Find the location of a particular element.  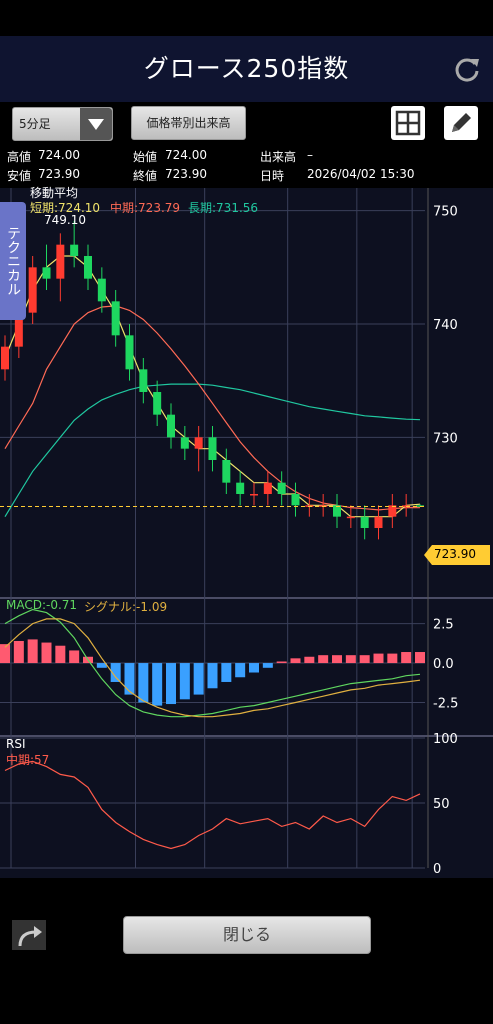

status-bar is located at coordinates (246, 18).